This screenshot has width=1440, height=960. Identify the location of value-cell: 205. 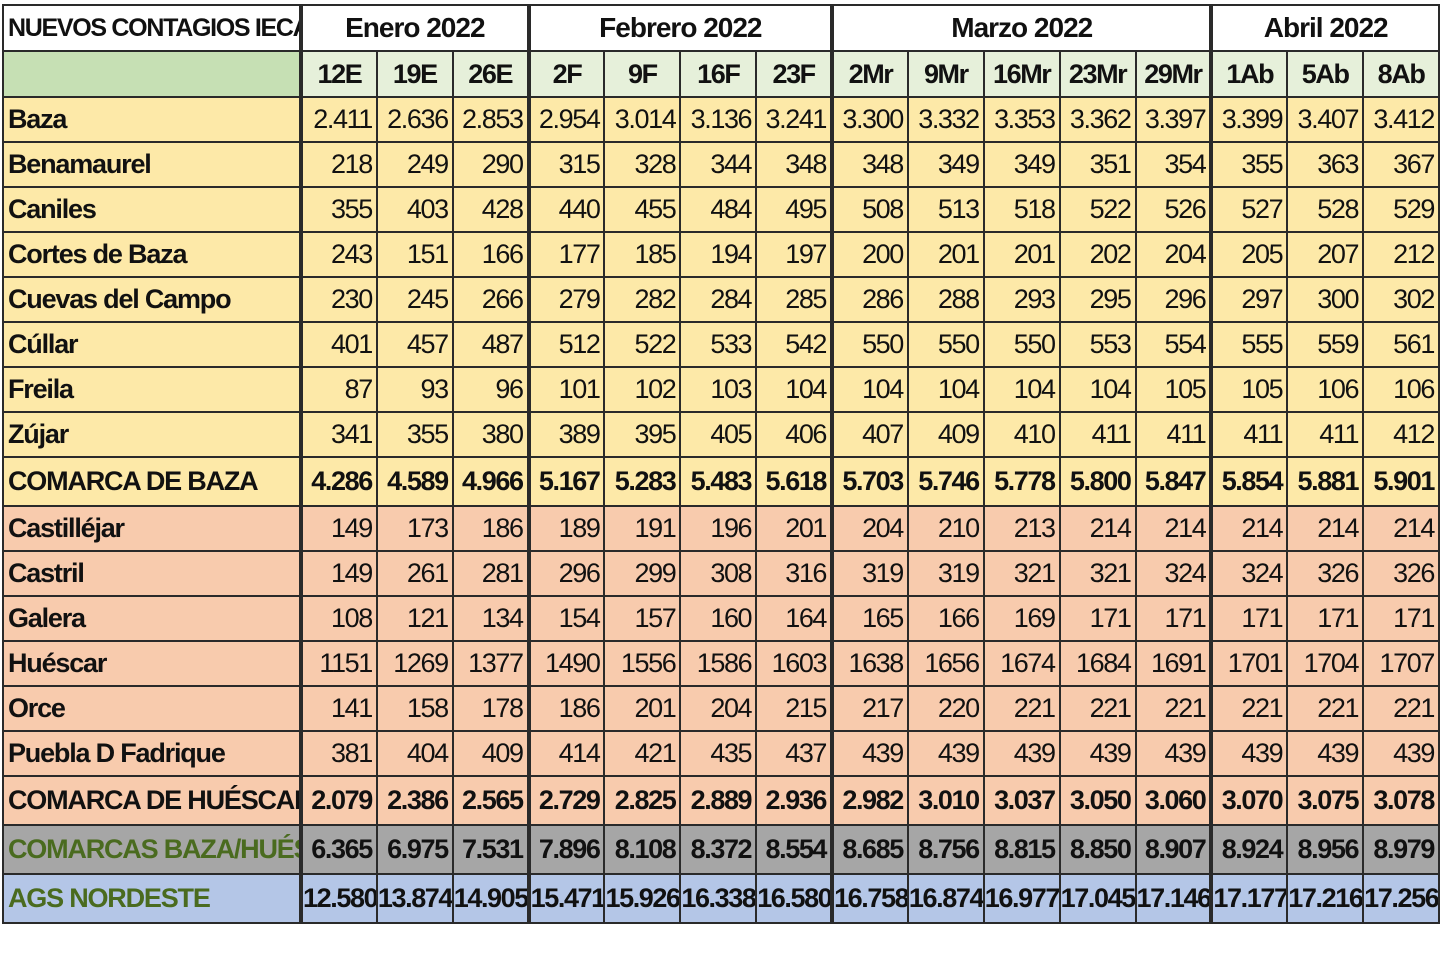
(1249, 254).